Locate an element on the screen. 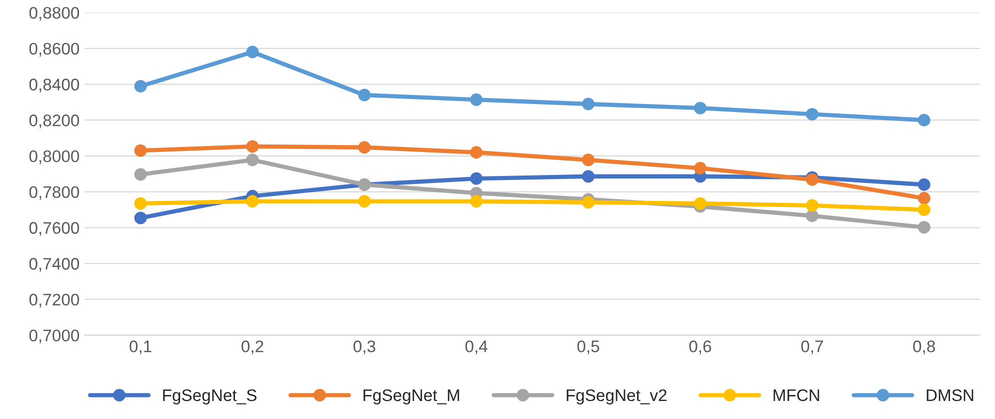 This screenshot has width=995, height=419. x-tick-label: 0,1 is located at coordinates (141, 347).